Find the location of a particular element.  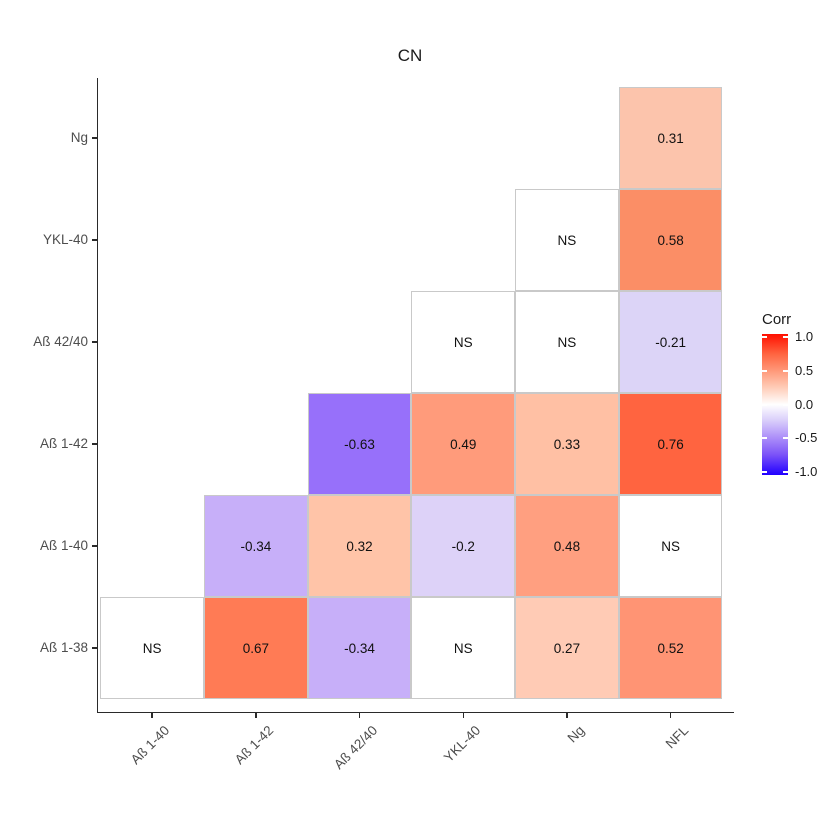

cell-value-label: 0.27 is located at coordinates (567, 648).